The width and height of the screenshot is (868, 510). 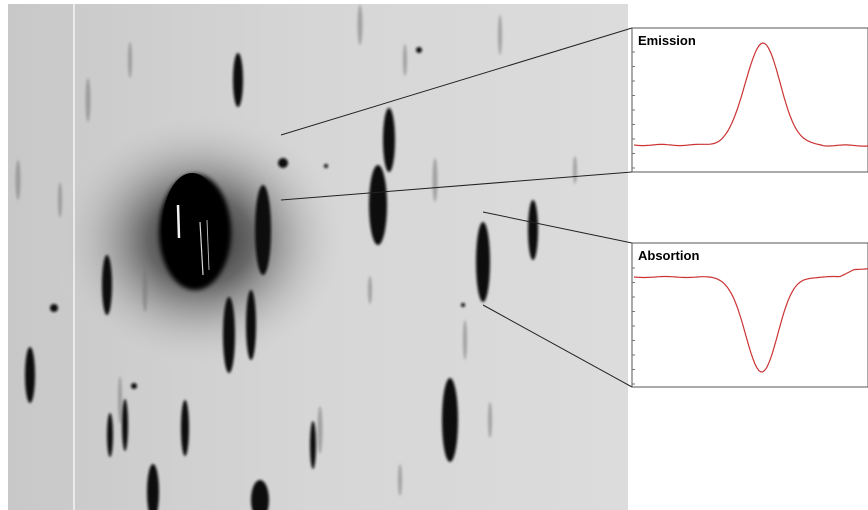 I want to click on emission-panel-frame, so click(x=749, y=100).